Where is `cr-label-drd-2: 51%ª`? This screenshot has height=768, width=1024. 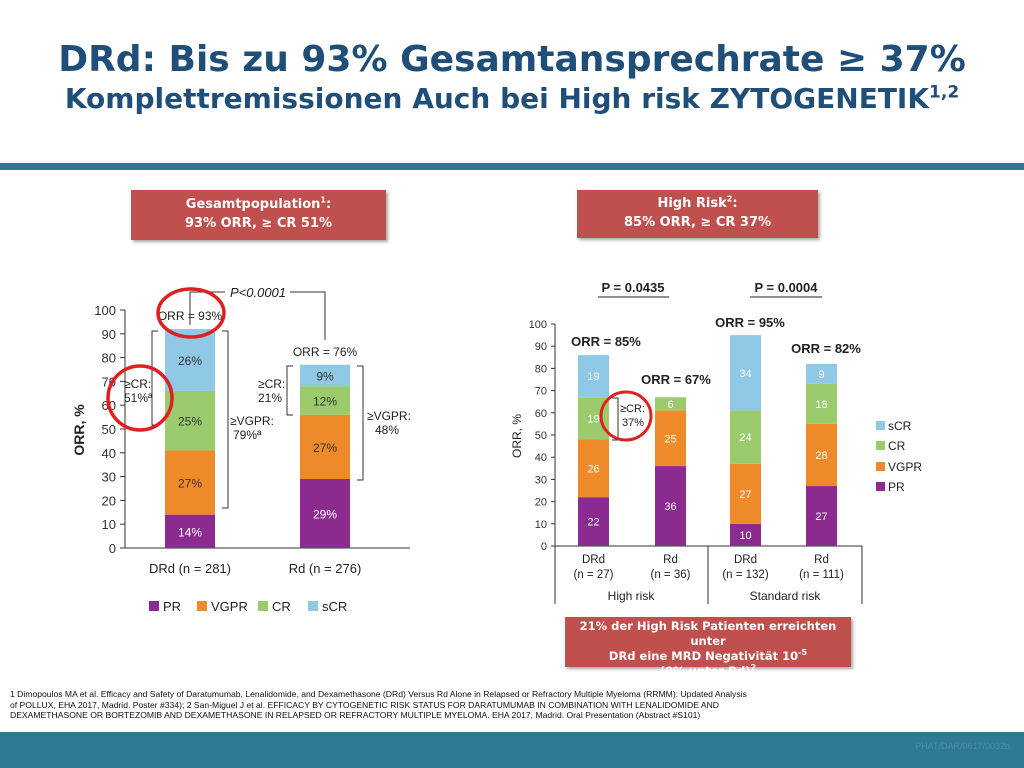 cr-label-drd-2: 51%ª is located at coordinates (138, 398).